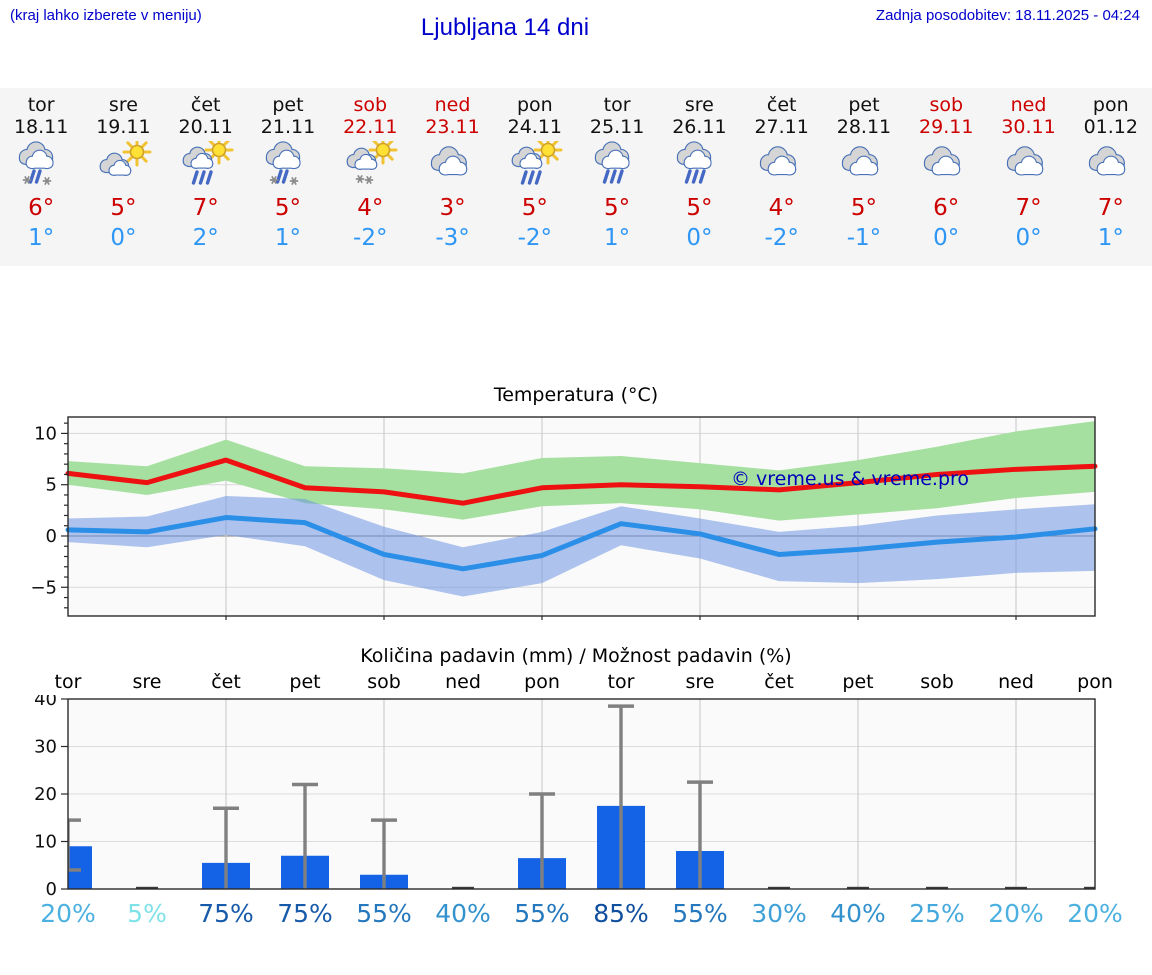 The height and width of the screenshot is (975, 1152). I want to click on day-column: ned 30.11 7° 0°, so click(1028, 177).